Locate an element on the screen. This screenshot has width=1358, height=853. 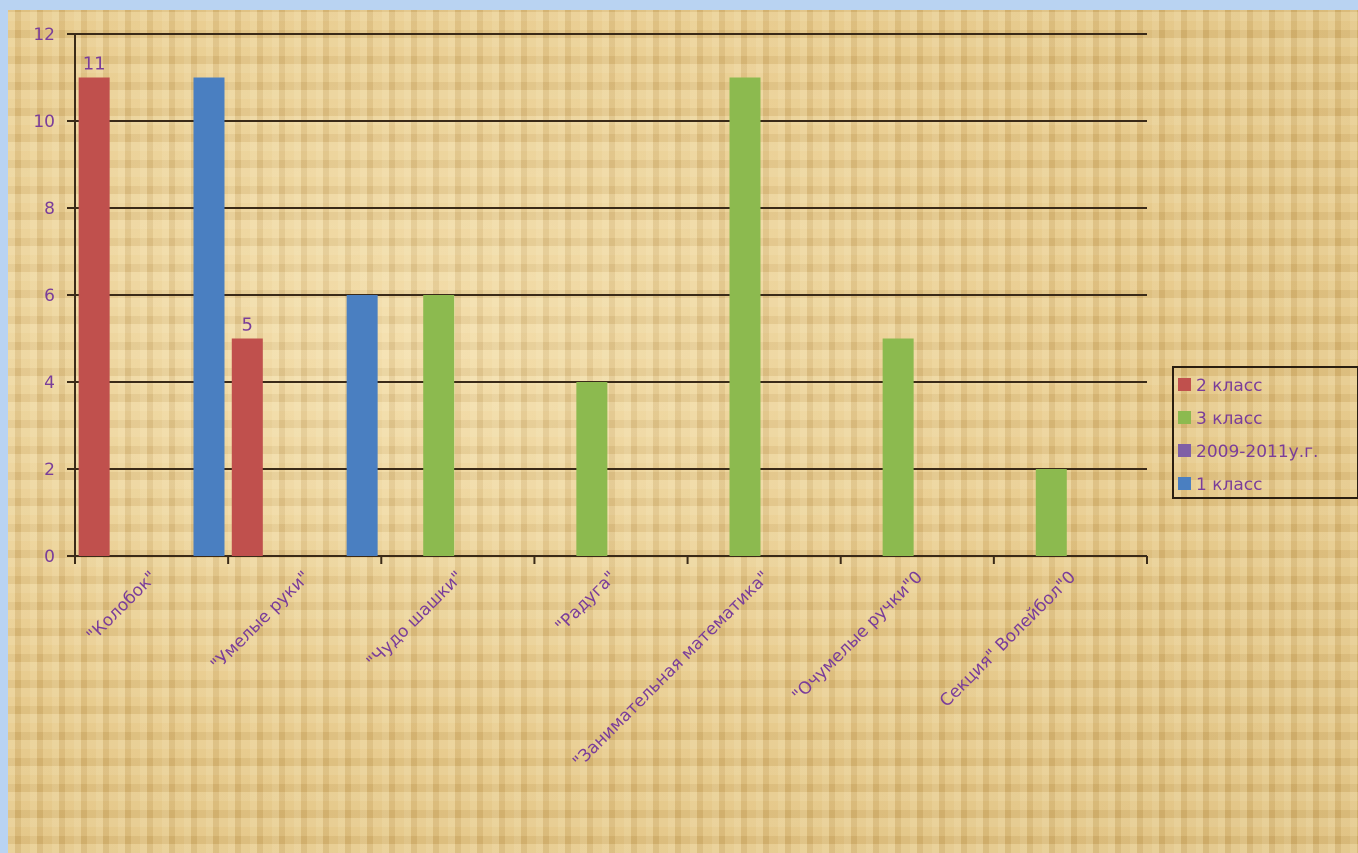
category-label-group: "Чудо шашки" is located at coordinates (415, 619).